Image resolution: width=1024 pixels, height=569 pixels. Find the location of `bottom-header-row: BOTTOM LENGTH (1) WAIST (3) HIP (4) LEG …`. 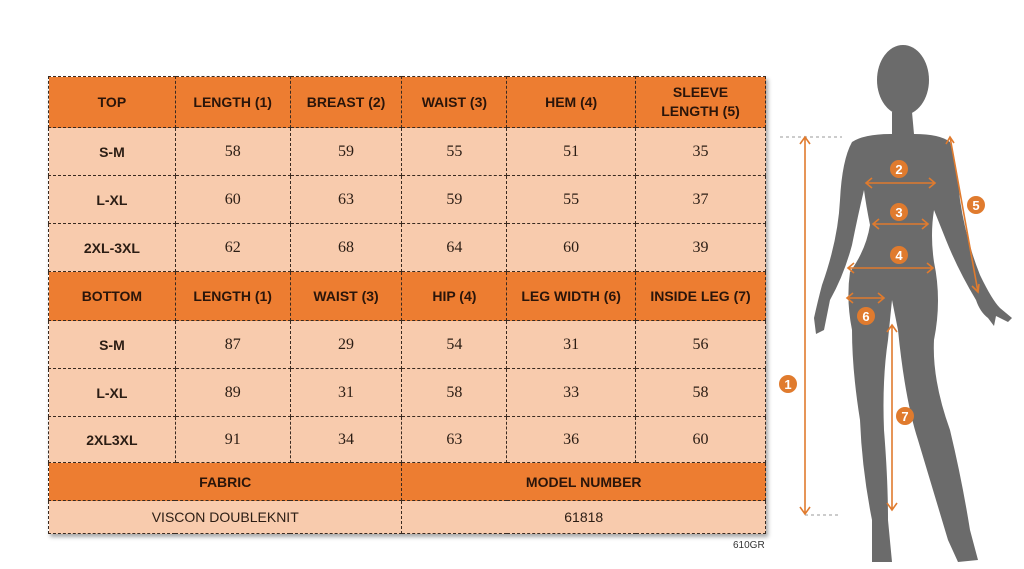

bottom-header-row: BOTTOM LENGTH (1) WAIST (3) HIP (4) LEG … is located at coordinates (407, 296).